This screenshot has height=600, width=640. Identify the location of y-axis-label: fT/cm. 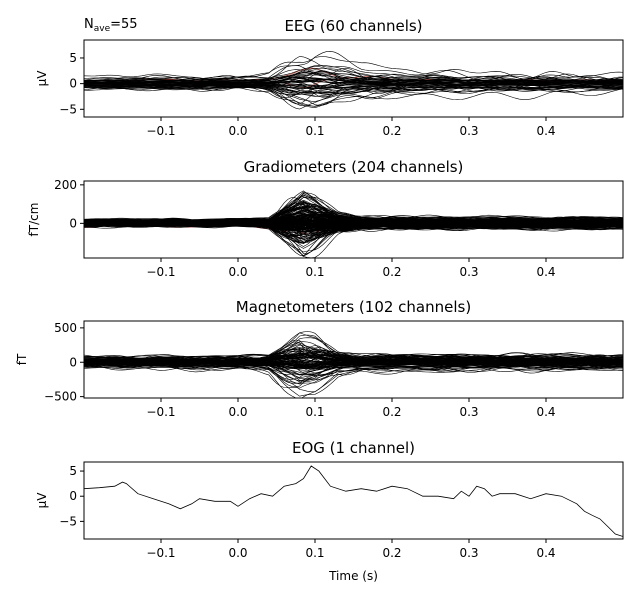
(34, 220).